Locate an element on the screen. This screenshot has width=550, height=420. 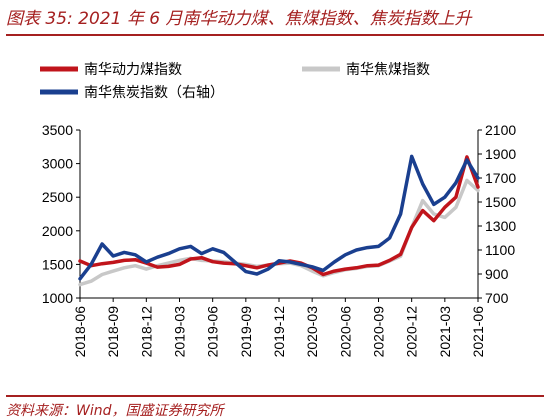
x-tick-label: 2020-06 is located at coordinates (345, 332).